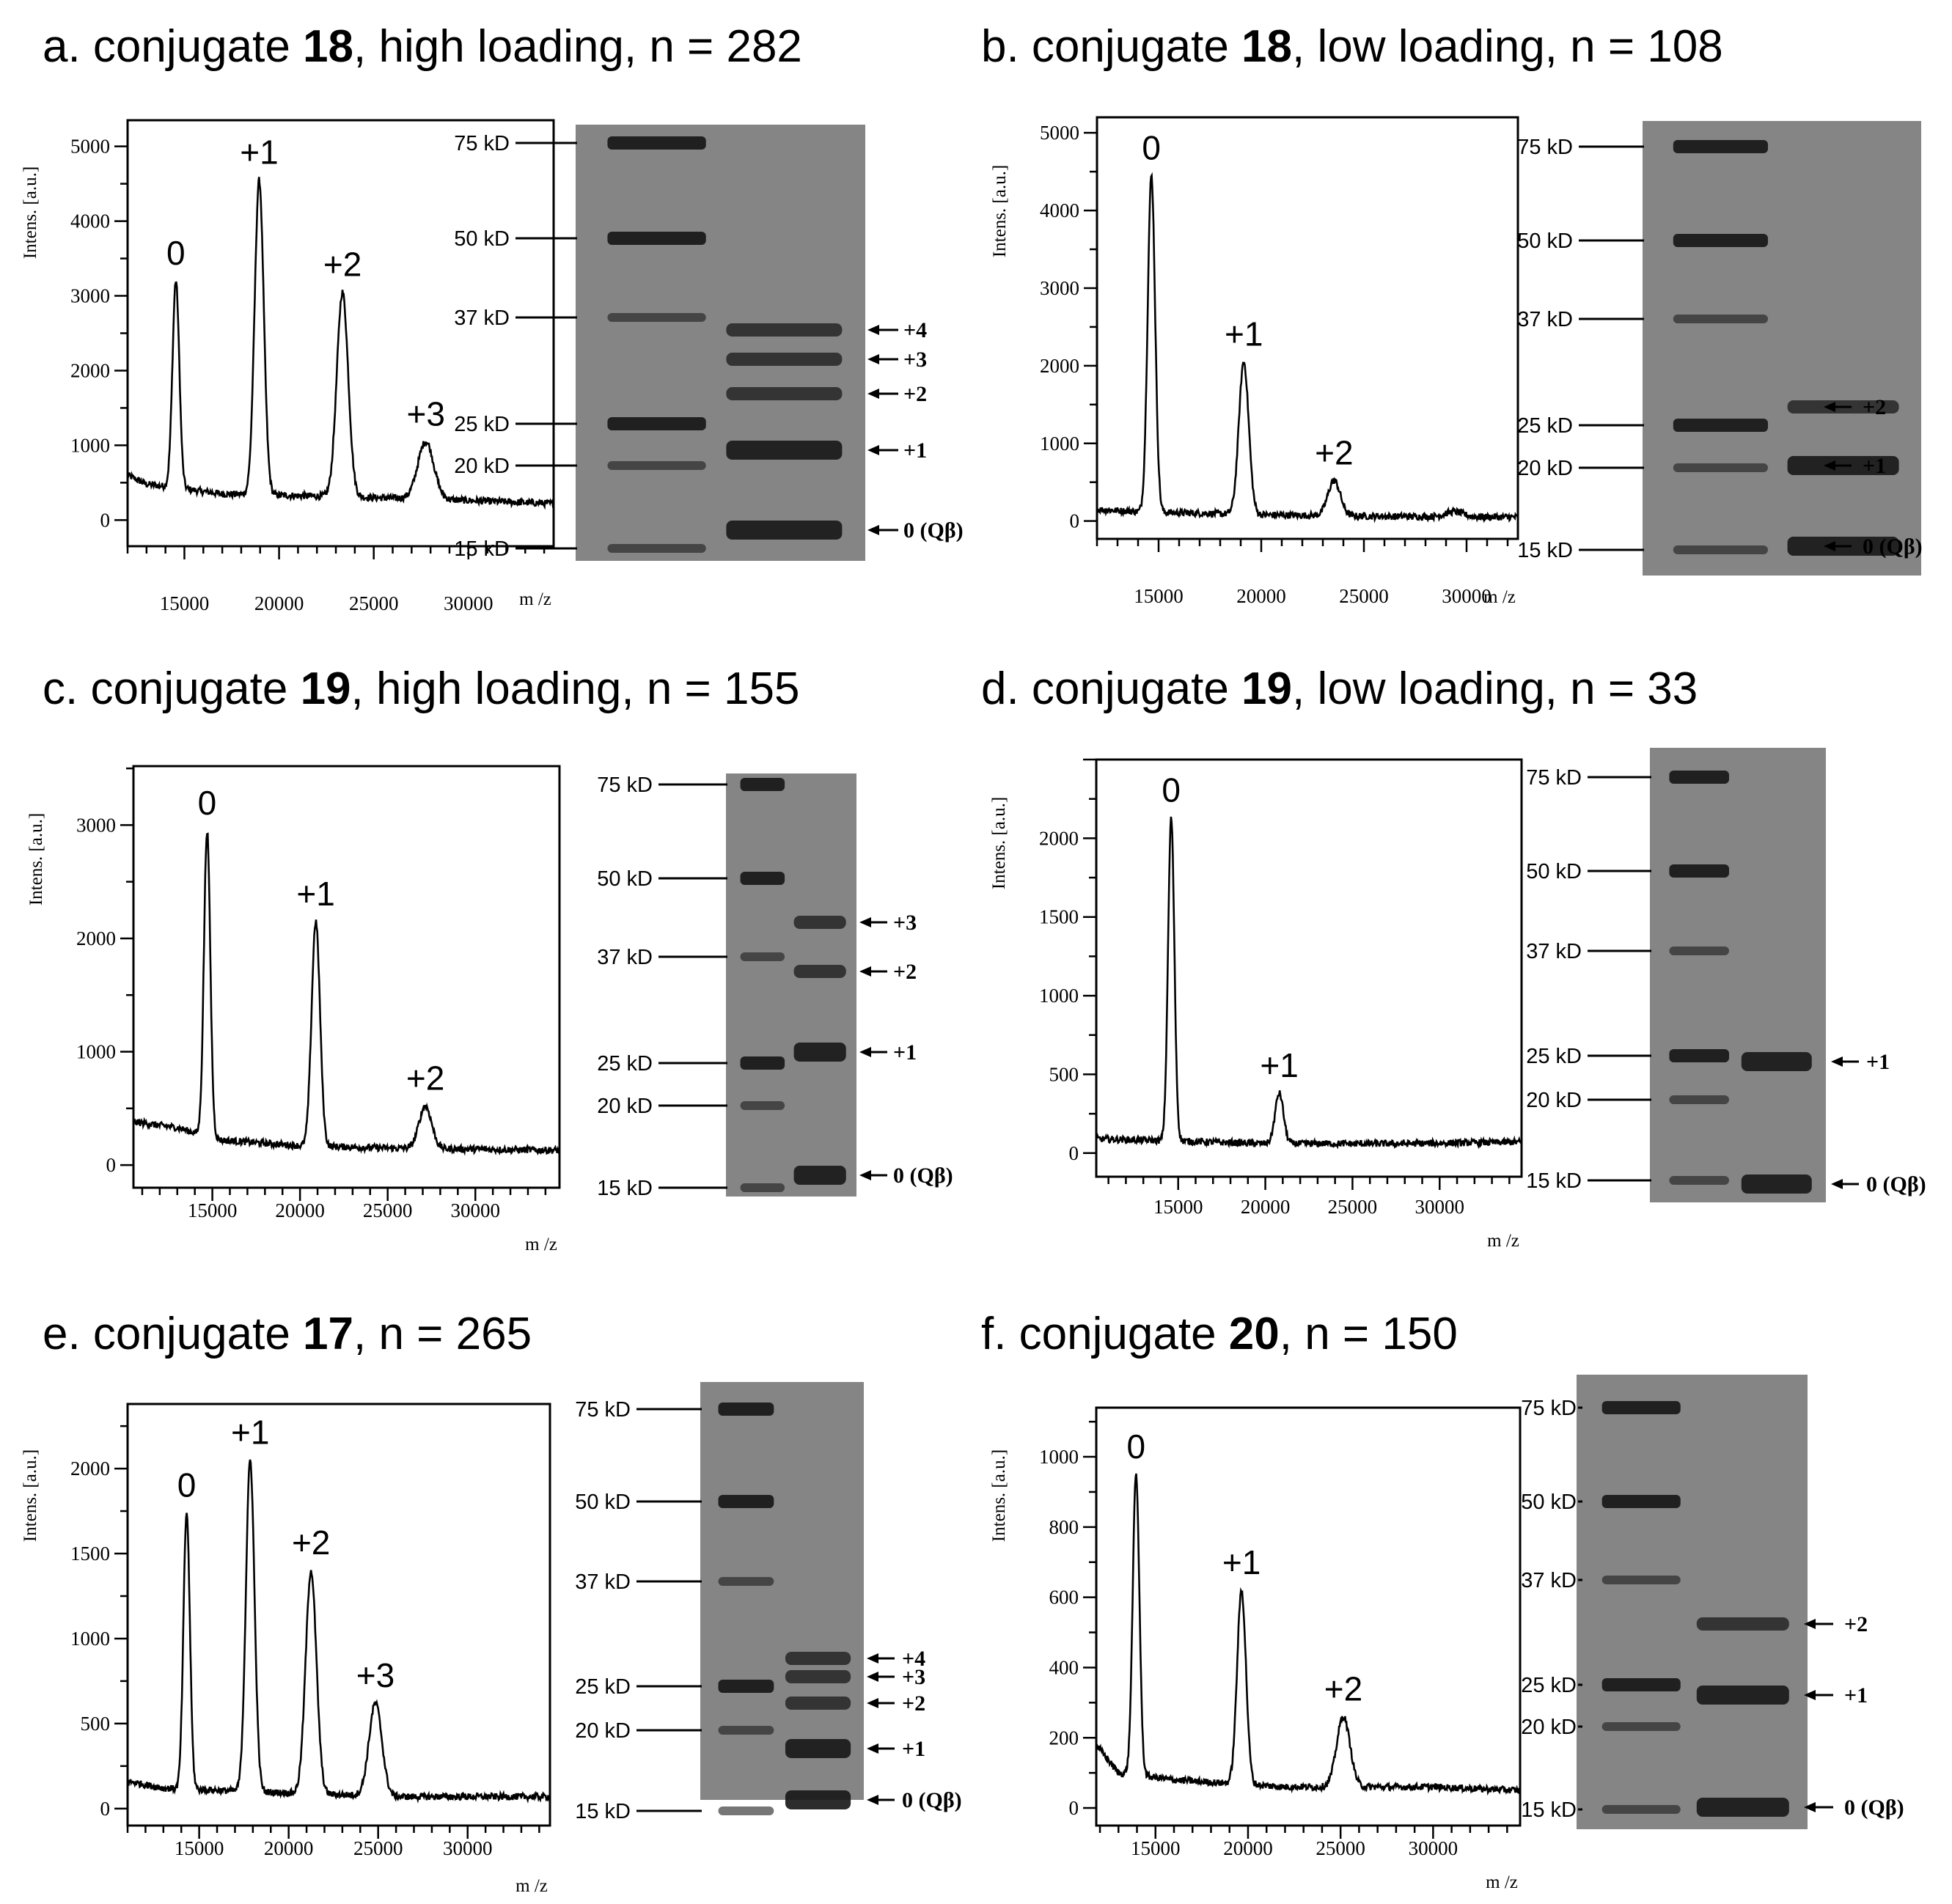  I want to click on panel-title: a. conjugate 18, high loading, n = 282, so click(422, 47).